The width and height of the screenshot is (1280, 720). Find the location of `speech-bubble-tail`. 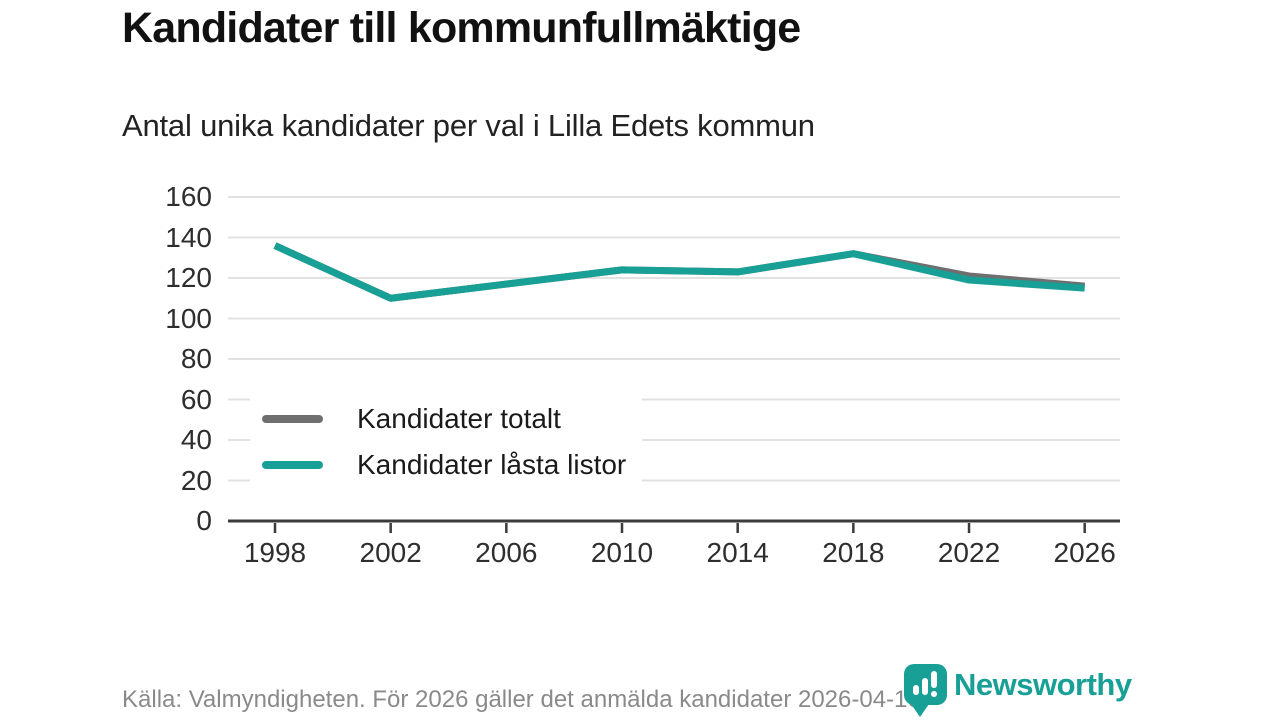

speech-bubble-tail is located at coordinates (920, 710).